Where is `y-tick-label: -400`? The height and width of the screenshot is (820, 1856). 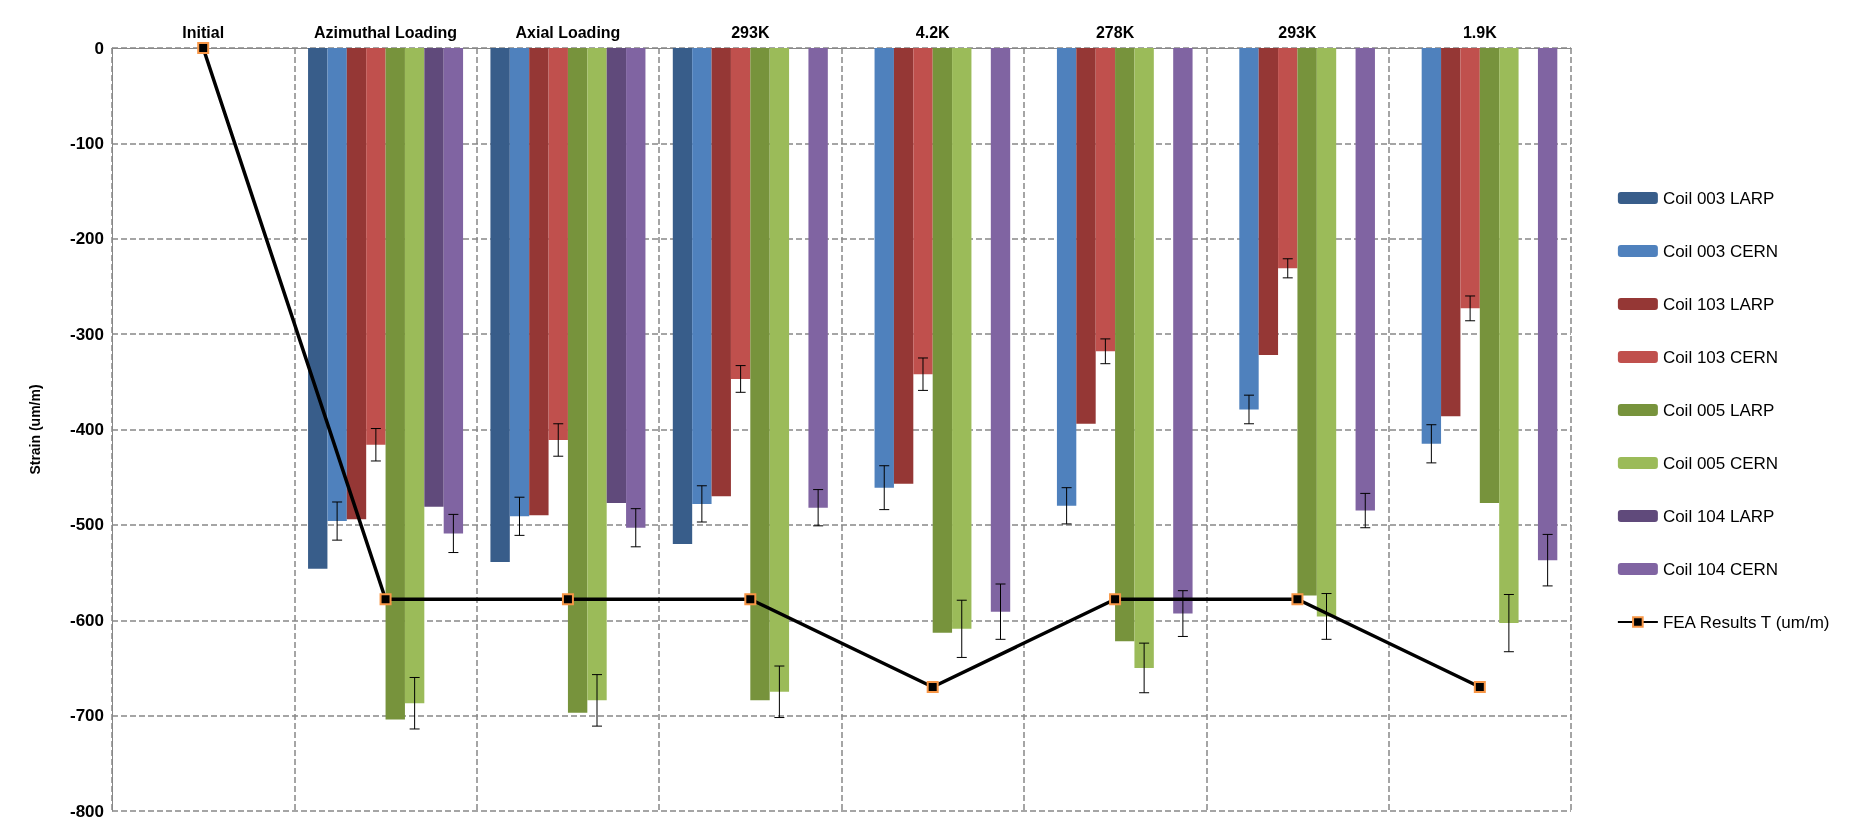
y-tick-label: -400 is located at coordinates (86, 429).